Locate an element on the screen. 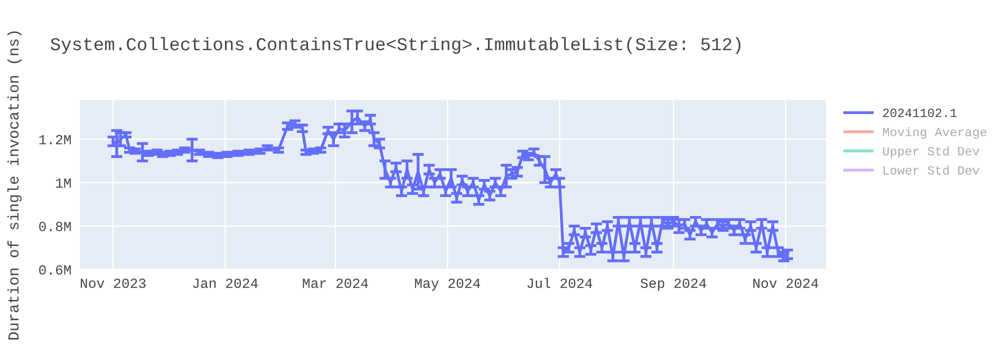 The height and width of the screenshot is (350, 1000). y-tick-label: 0.8M is located at coordinates (55, 227).